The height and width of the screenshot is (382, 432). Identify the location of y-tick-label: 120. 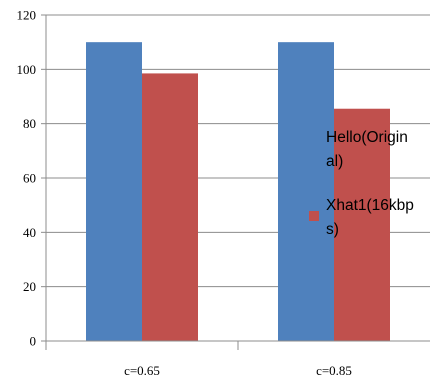
(27, 15).